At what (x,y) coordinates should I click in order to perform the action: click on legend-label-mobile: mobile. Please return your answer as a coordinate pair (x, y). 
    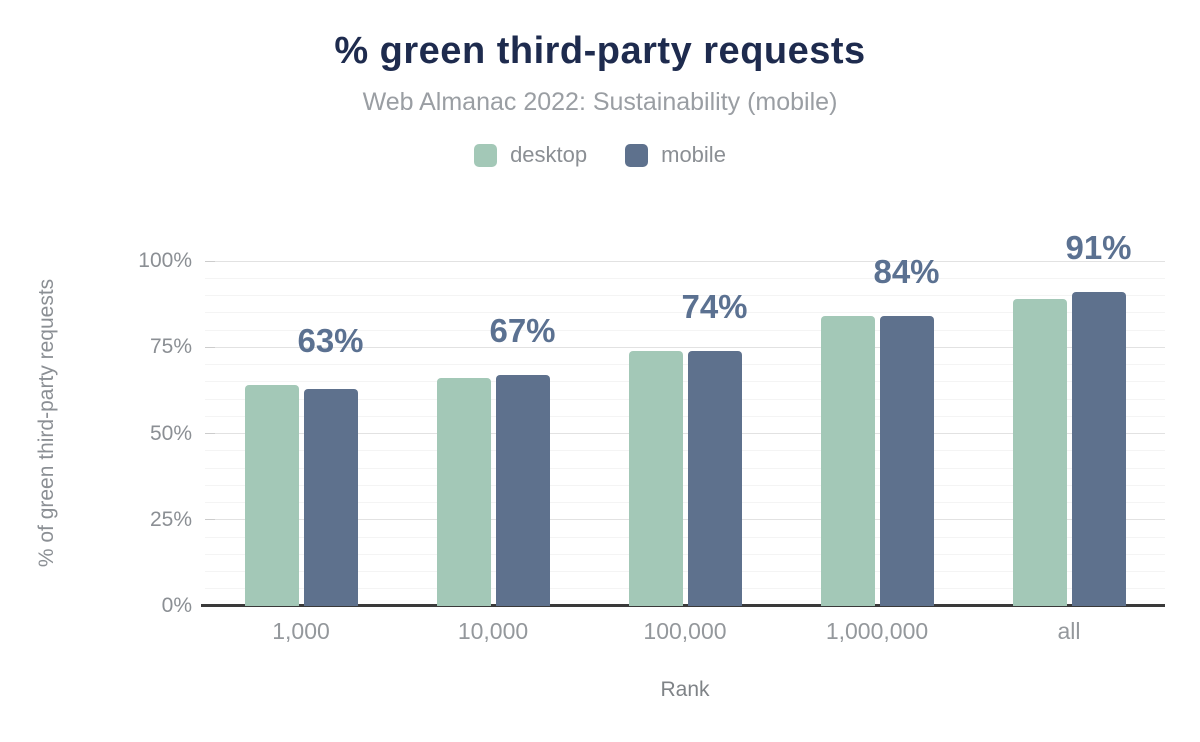
    Looking at the image, I should click on (693, 154).